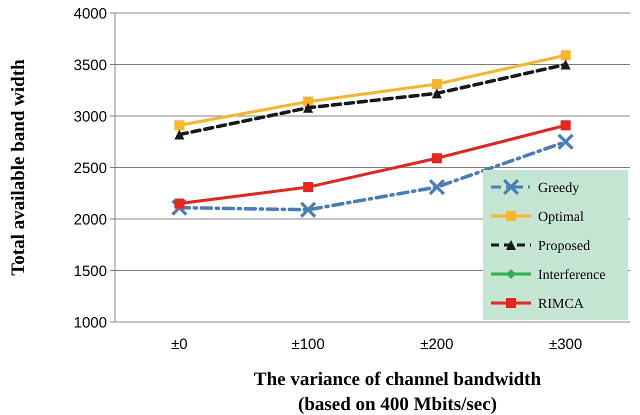 This screenshot has width=640, height=415. Describe the element at coordinates (90, 65) in the screenshot. I see `y-tick-label: 3500` at that location.